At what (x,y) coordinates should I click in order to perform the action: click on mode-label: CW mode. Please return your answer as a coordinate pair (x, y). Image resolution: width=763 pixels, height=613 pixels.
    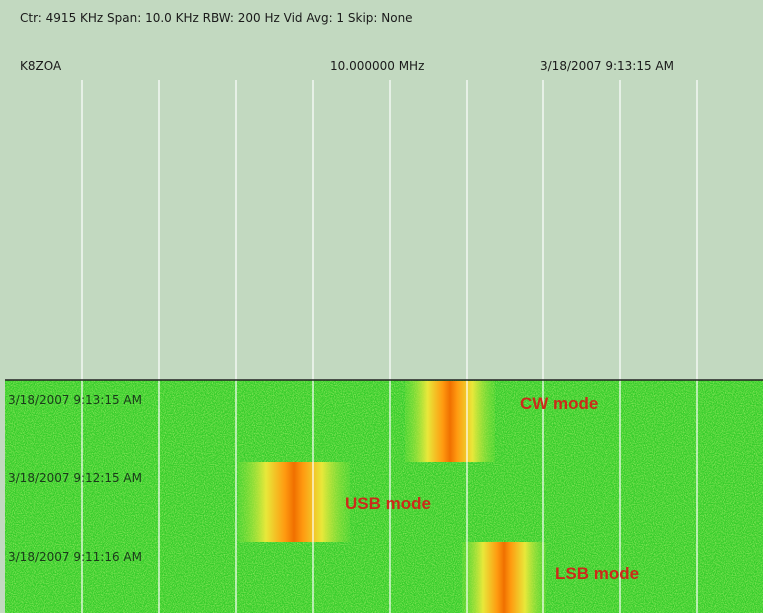
    Looking at the image, I should click on (559, 403).